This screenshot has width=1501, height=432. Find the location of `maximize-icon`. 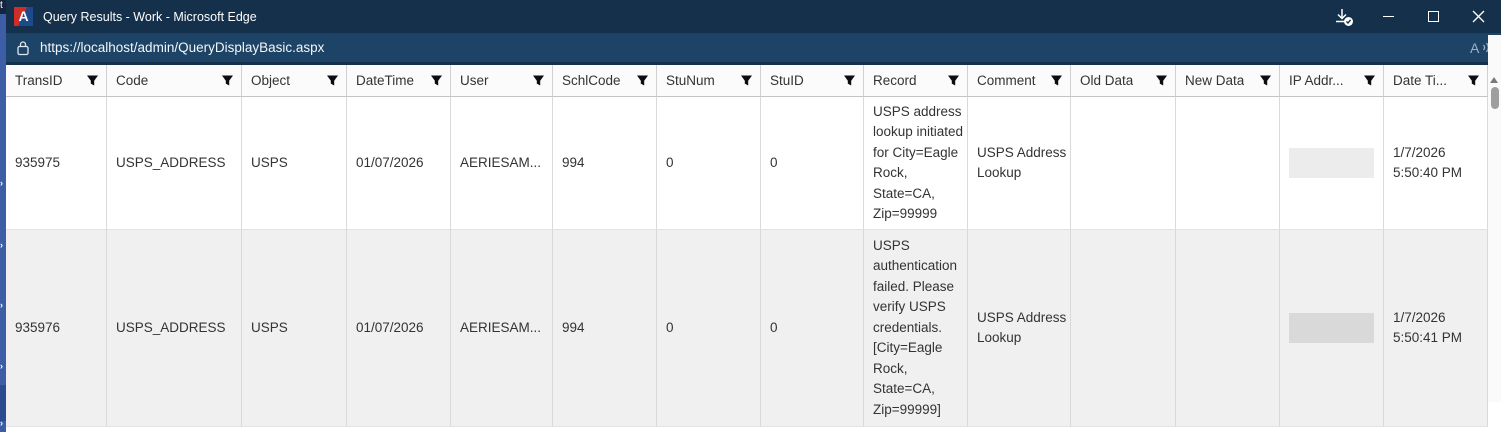

maximize-icon is located at coordinates (1433, 16).